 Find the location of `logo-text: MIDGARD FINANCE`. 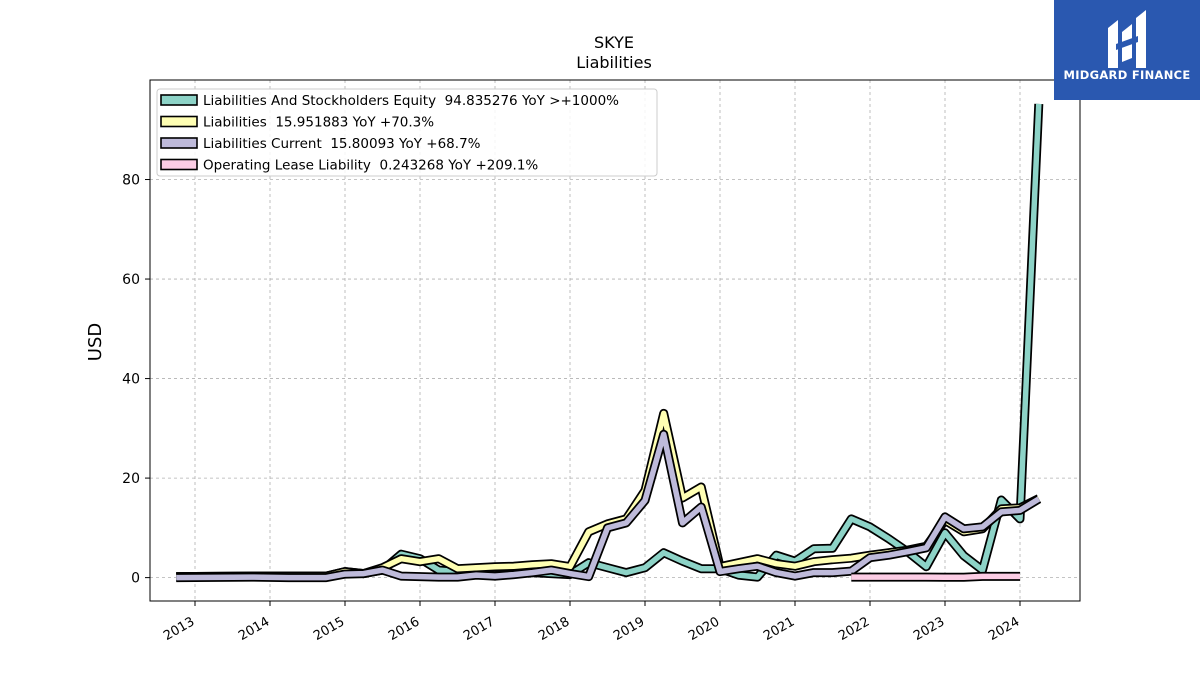

logo-text: MIDGARD FINANCE is located at coordinates (1127, 75).